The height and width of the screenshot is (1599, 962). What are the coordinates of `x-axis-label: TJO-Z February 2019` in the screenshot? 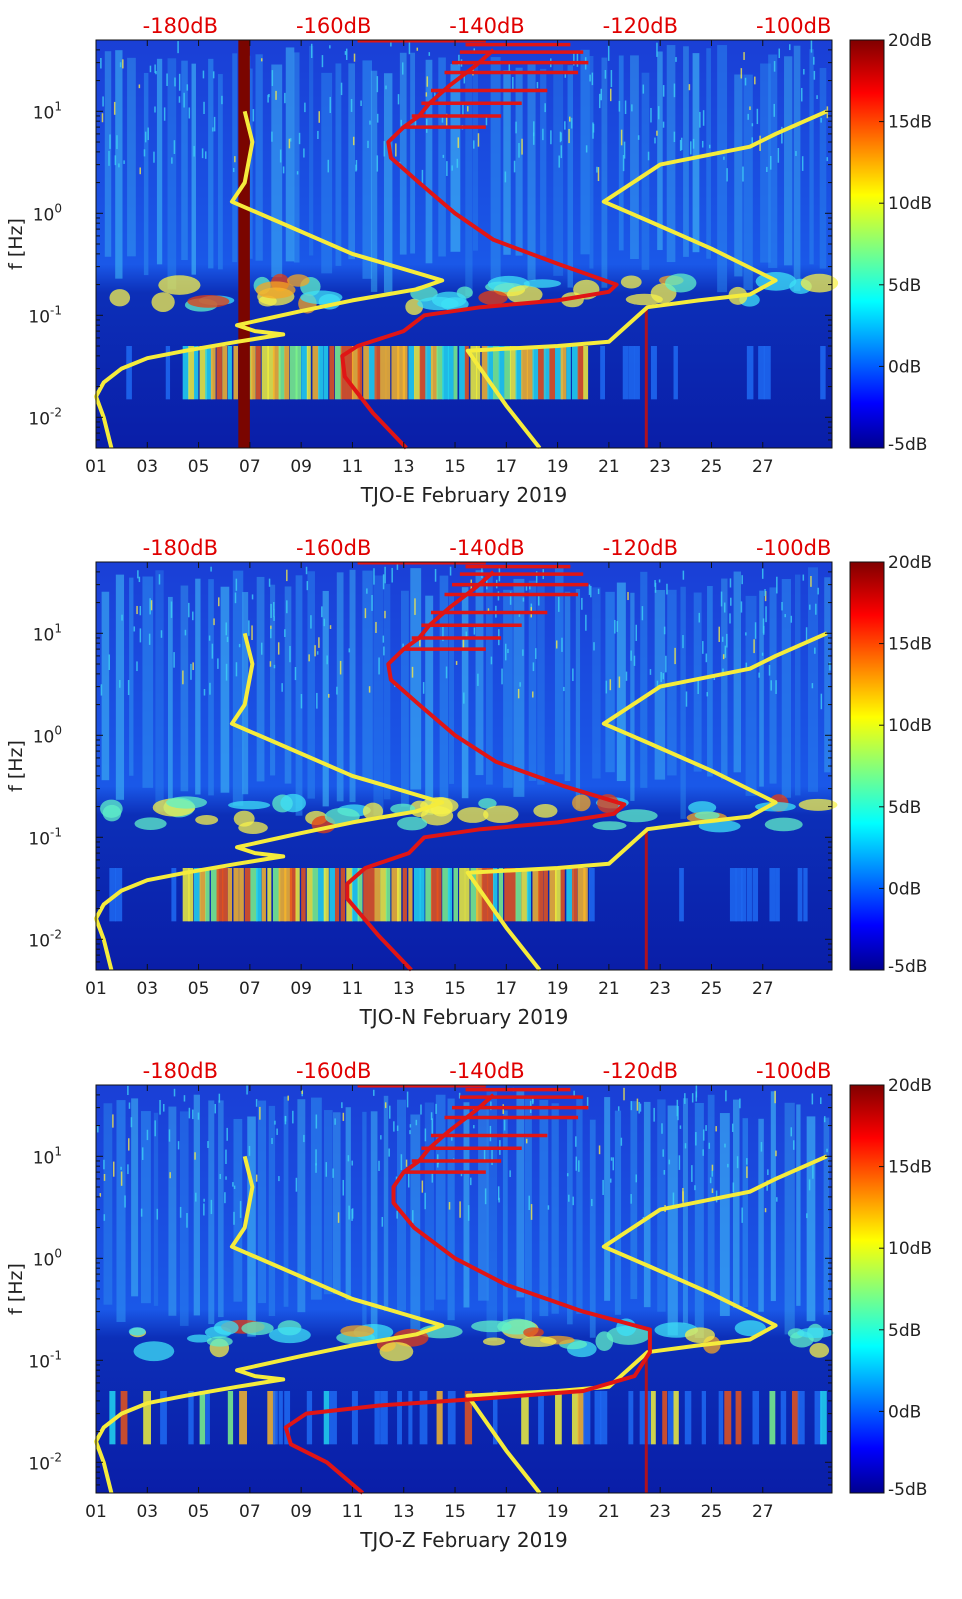 It's located at (463, 1540).